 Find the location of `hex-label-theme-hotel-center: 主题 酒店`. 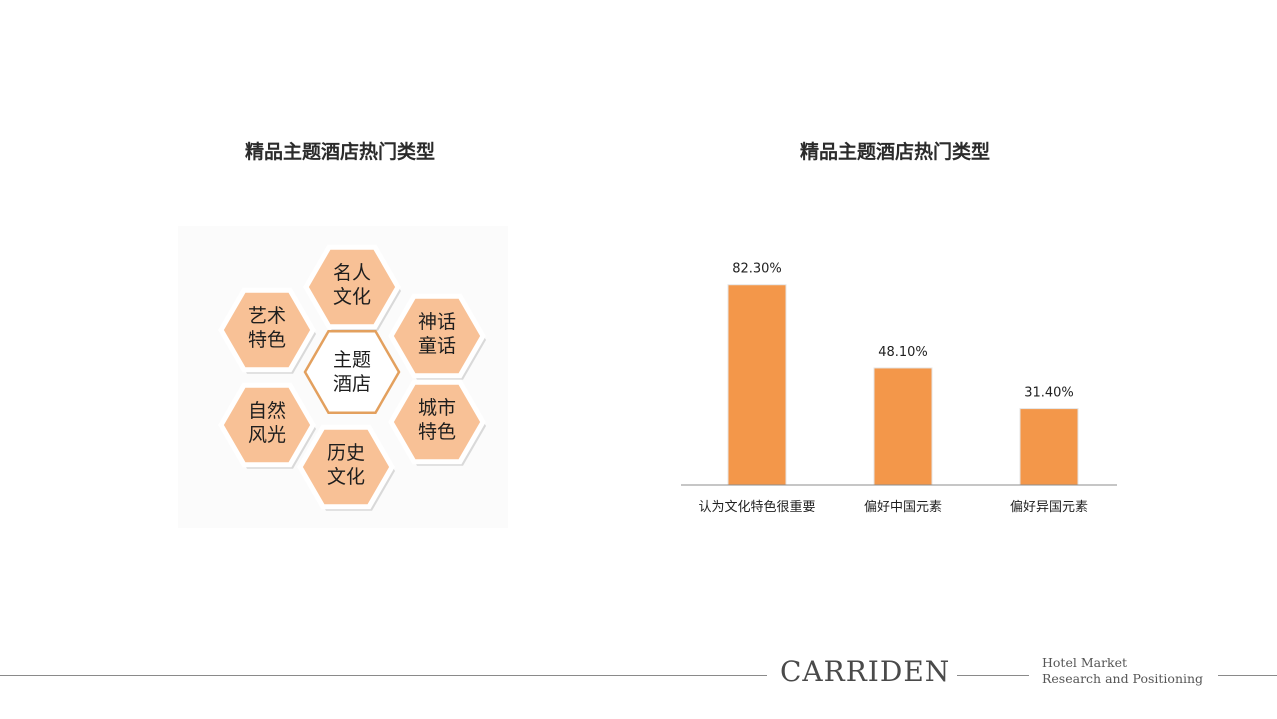

hex-label-theme-hotel-center: 主题 酒店 is located at coordinates (352, 372).